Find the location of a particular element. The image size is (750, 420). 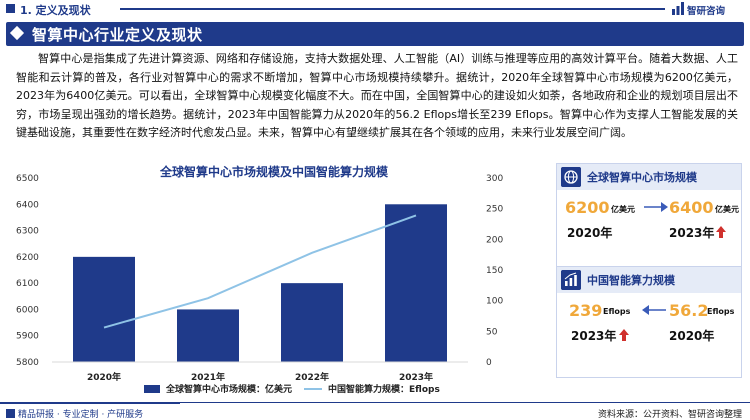

right-tick-label: 200 is located at coordinates (494, 240).